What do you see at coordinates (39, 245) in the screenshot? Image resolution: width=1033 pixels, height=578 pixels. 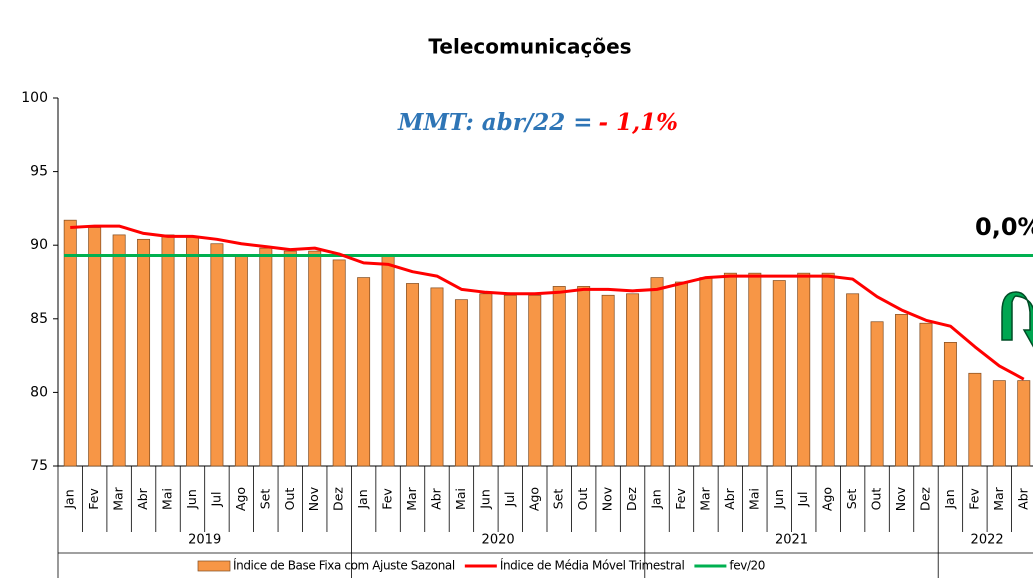 I see `y-tick-label: 90` at bounding box center [39, 245].